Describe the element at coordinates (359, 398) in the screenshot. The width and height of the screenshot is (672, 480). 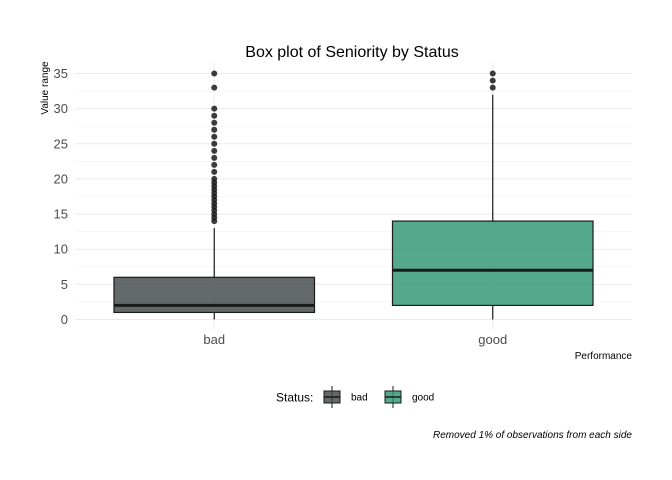
I see `legend-label: bad` at that location.